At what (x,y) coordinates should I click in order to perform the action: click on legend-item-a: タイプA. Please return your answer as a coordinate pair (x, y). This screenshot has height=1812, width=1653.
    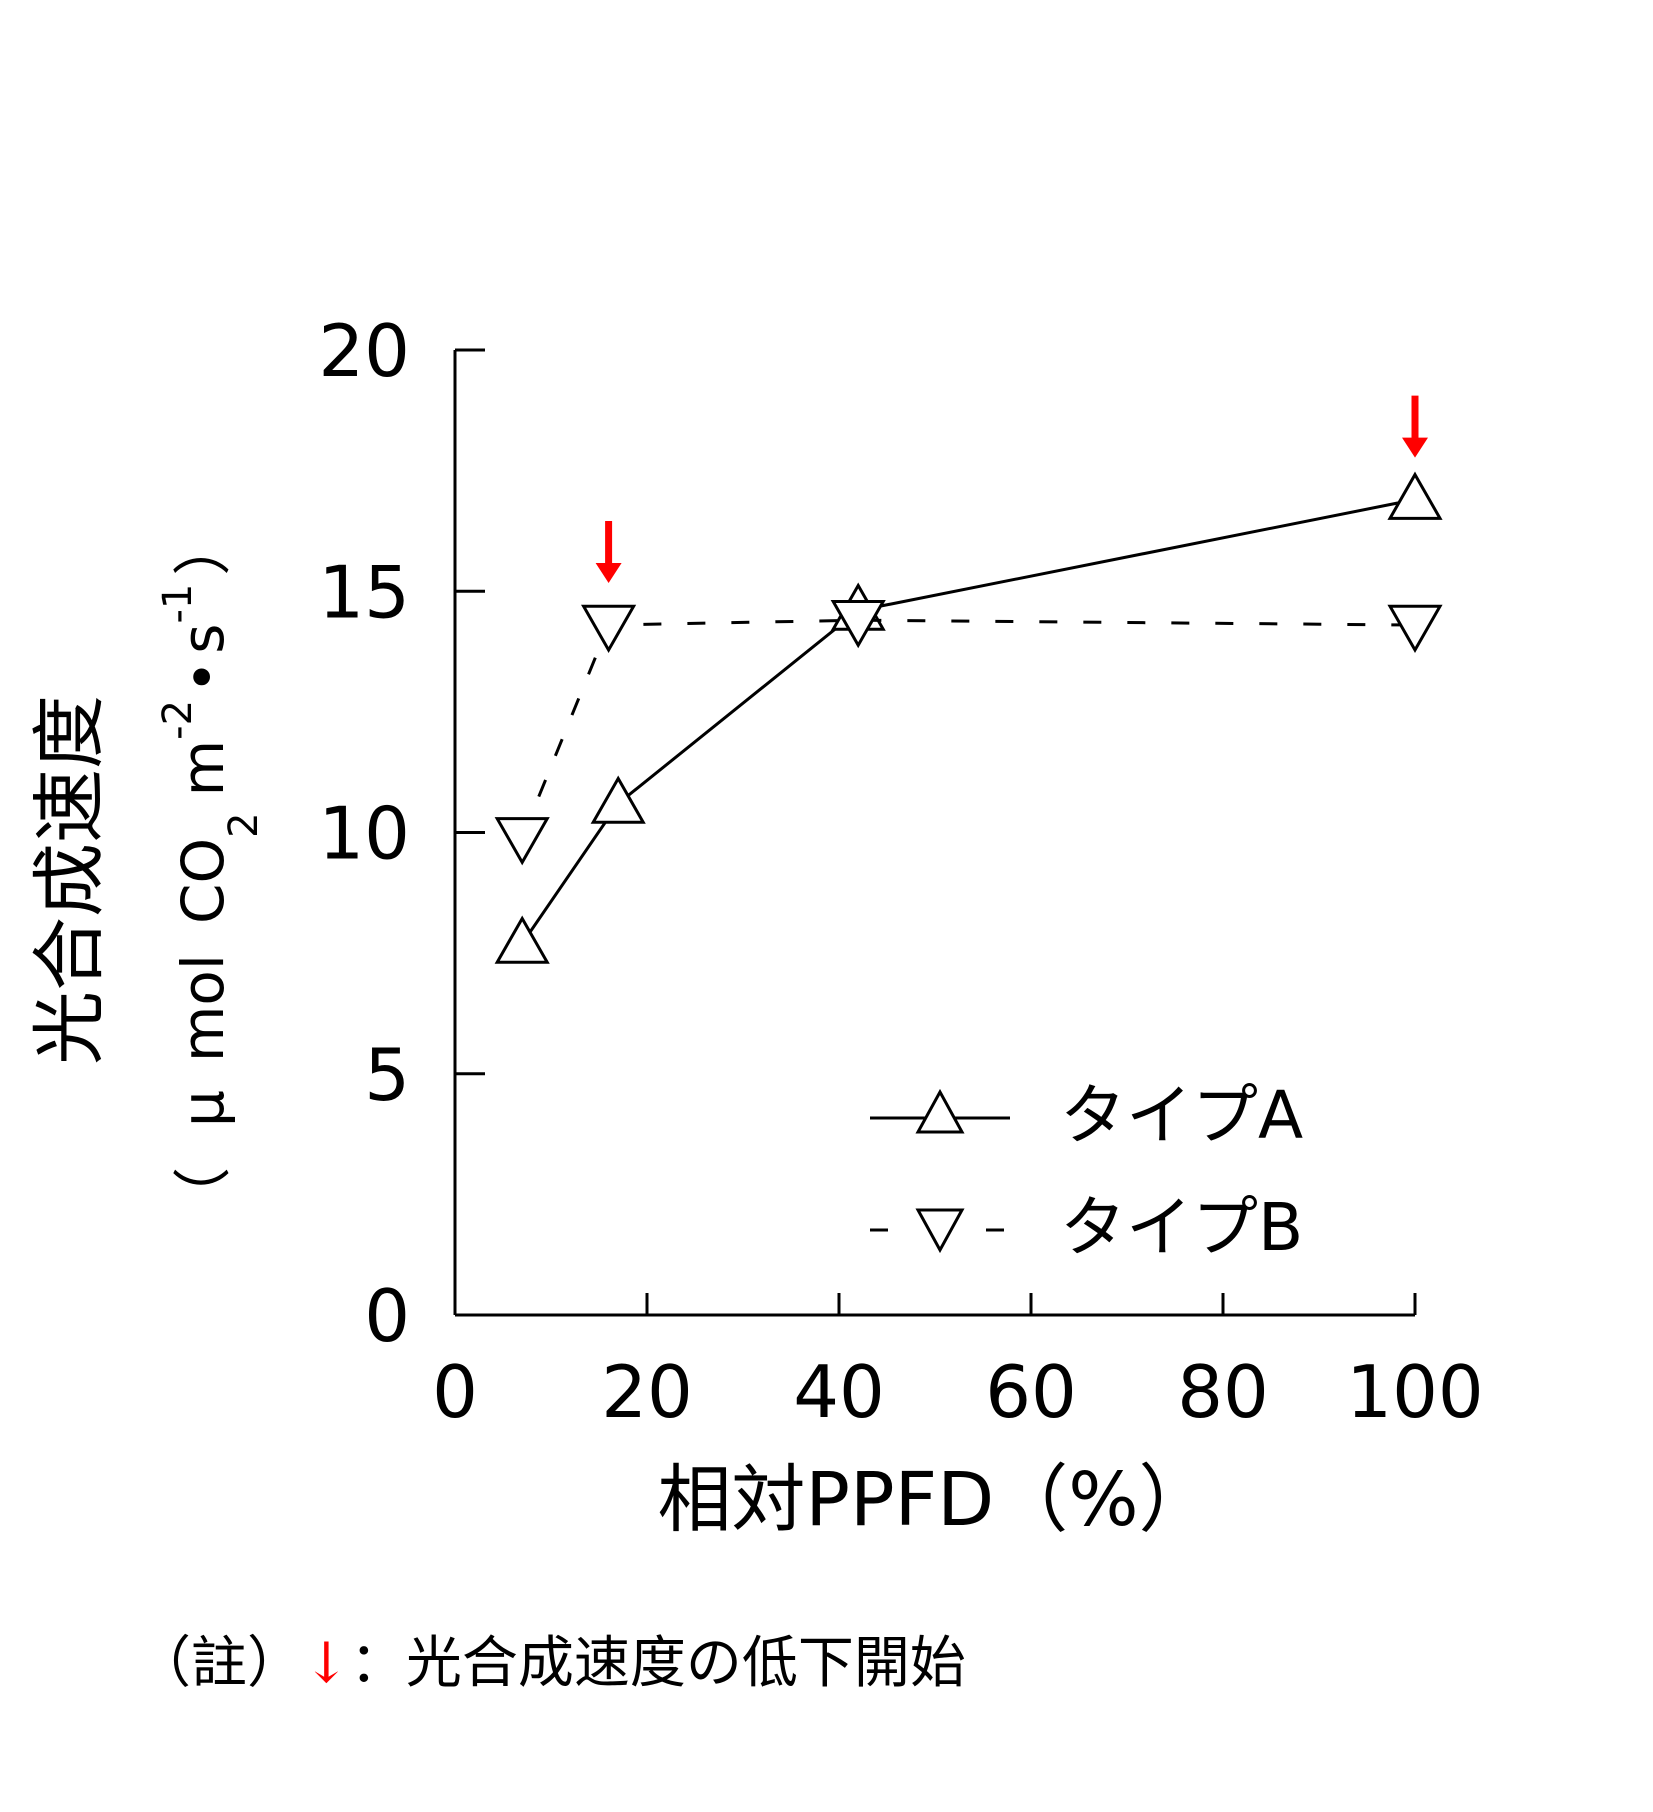
    Looking at the image, I should click on (1086, 1115).